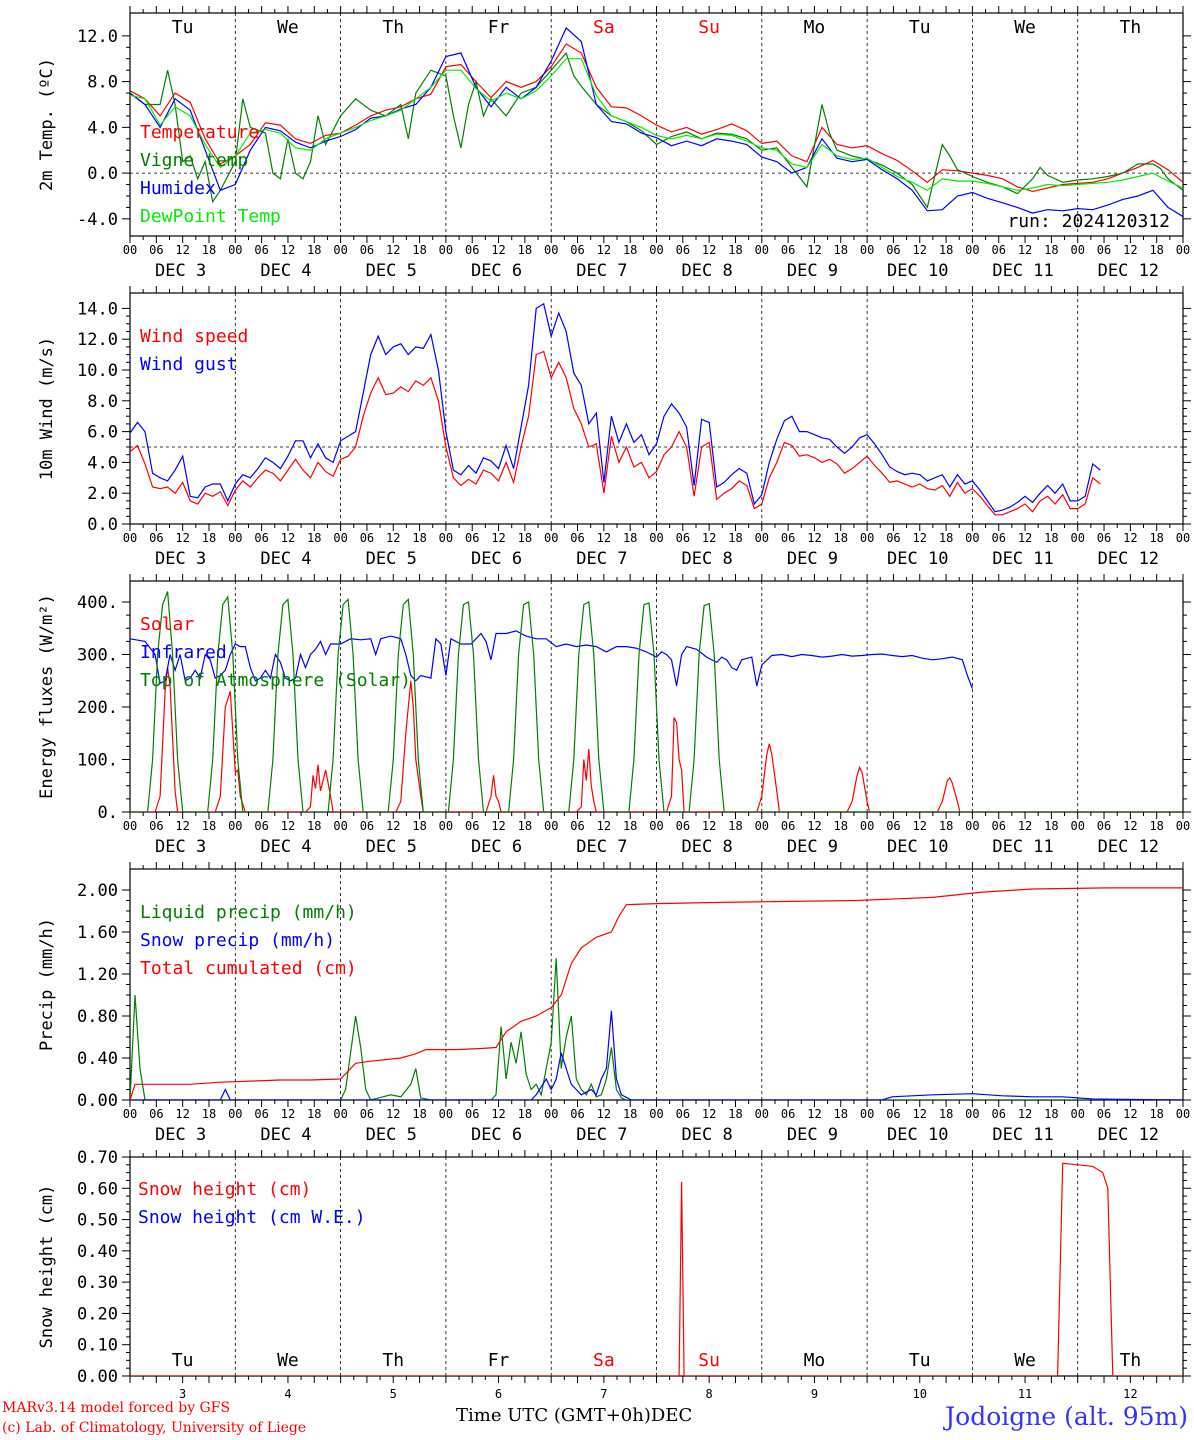 Image resolution: width=1194 pixels, height=1440 pixels. Describe the element at coordinates (97, 708) in the screenshot. I see `y-tick-label: 200.` at that location.